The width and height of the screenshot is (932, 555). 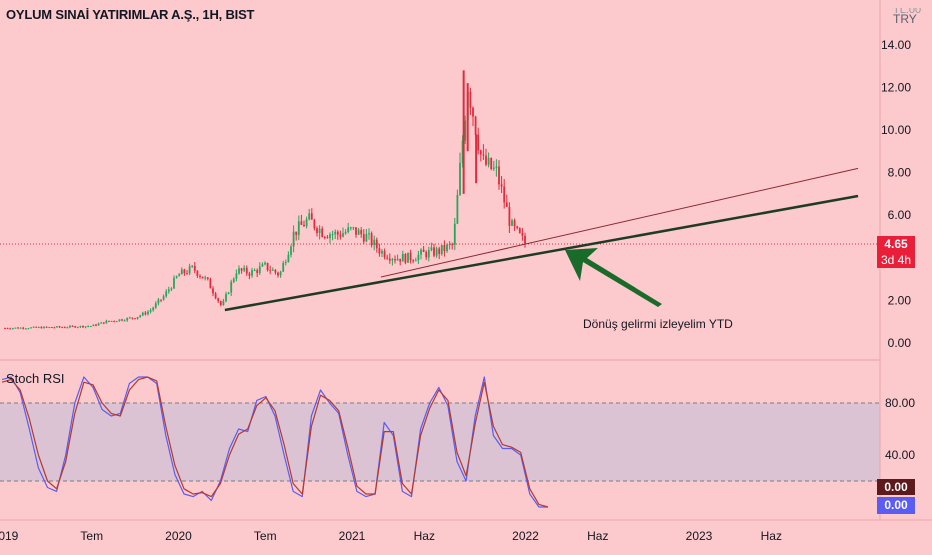 What do you see at coordinates (130, 14) in the screenshot?
I see `symbol-title: OYLUM SINAİ YATIRIMLAR A.Ş., 1H, BIST` at bounding box center [130, 14].